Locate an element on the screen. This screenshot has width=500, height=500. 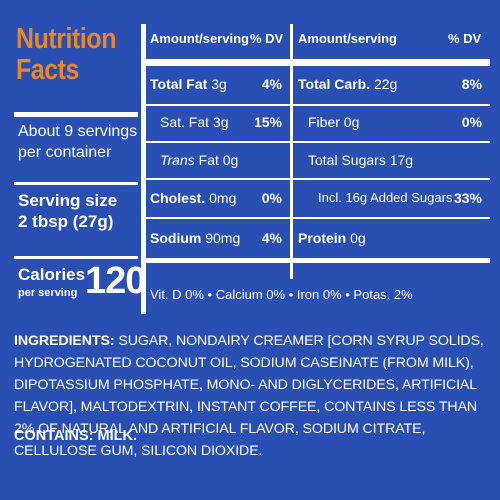
row-total-sugars: Total Sugars 17g is located at coordinates (361, 160).